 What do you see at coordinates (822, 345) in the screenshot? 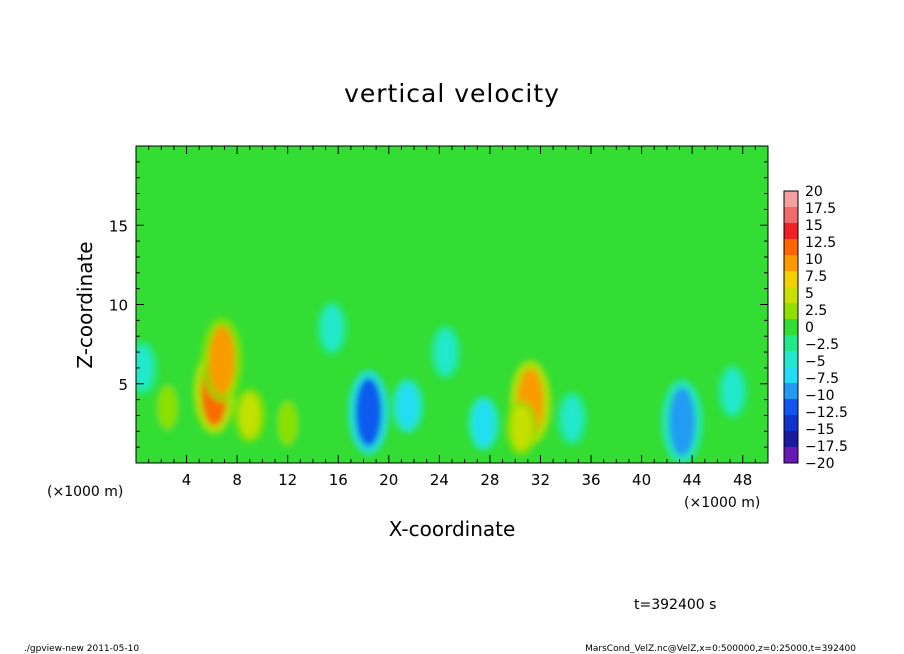
I see `colorbar-label: −2.5` at bounding box center [822, 345].